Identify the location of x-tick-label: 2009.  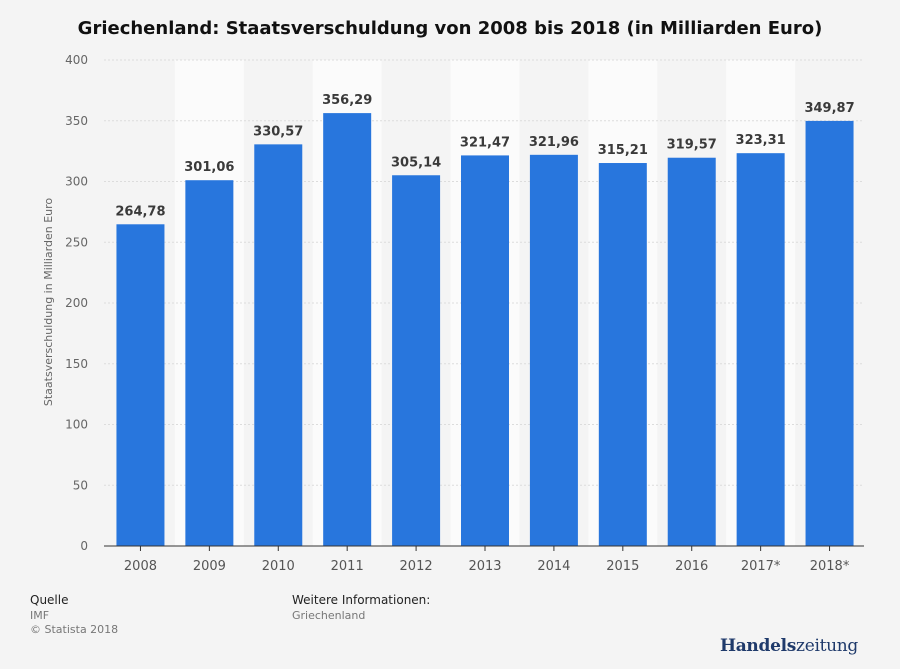
(209, 566).